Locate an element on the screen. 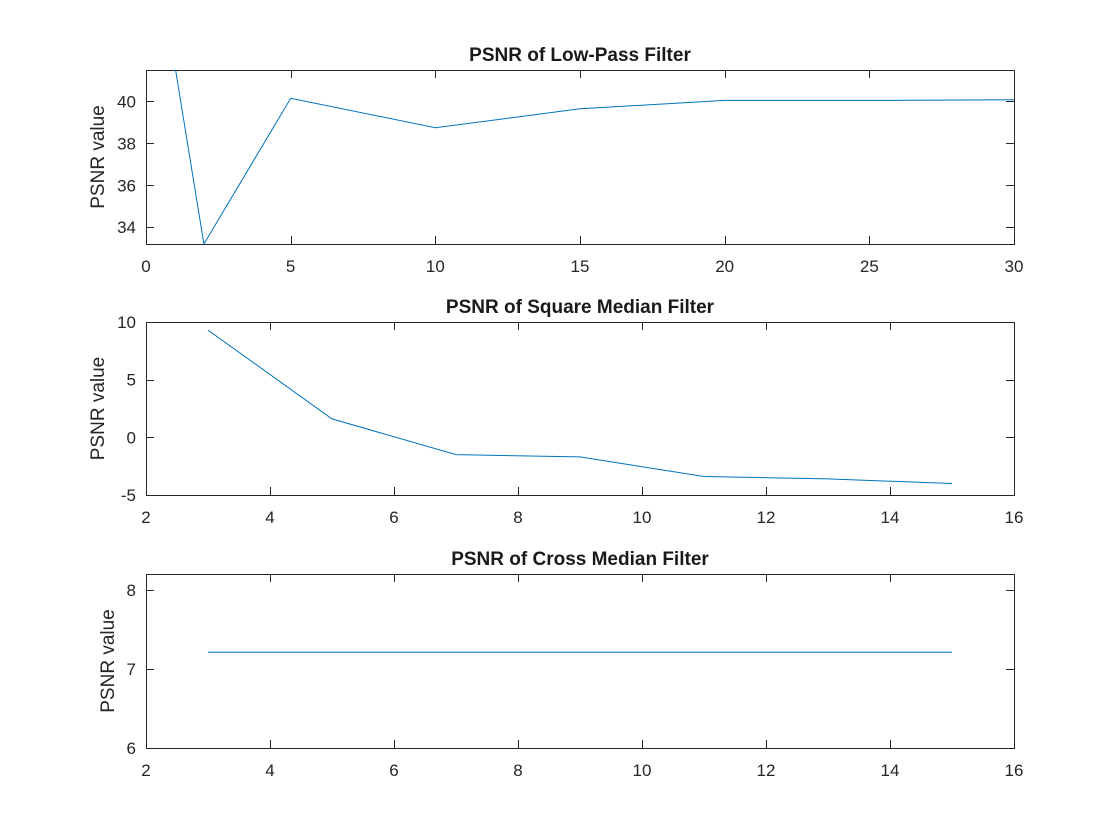 This screenshot has height=840, width=1120. low-pass-xtick-label: 5 is located at coordinates (290, 266).